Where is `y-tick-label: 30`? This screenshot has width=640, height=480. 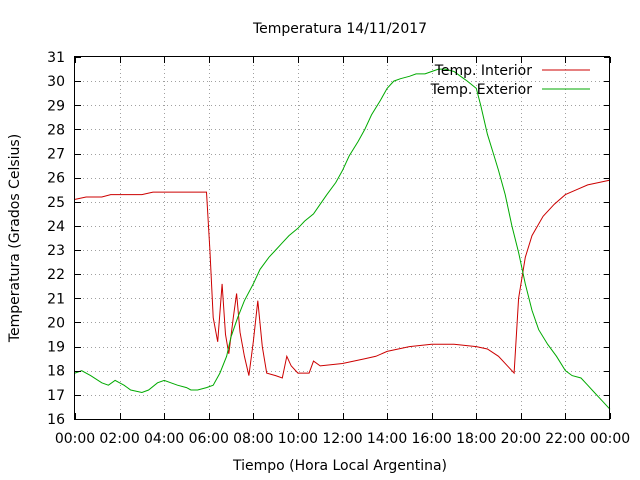
y-tick-label: 30 is located at coordinates (56, 82).